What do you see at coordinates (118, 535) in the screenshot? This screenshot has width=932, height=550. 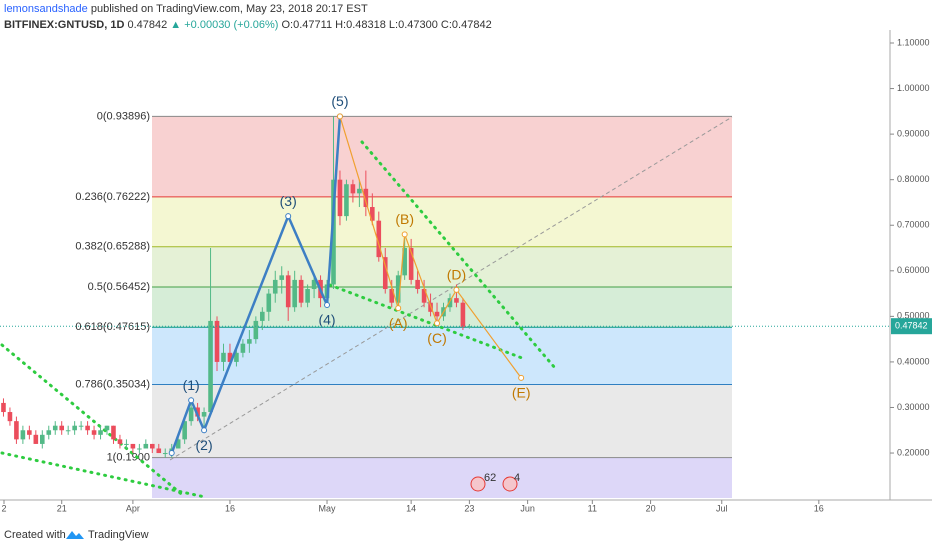 I see `footer-brand: TradingView` at bounding box center [118, 535].